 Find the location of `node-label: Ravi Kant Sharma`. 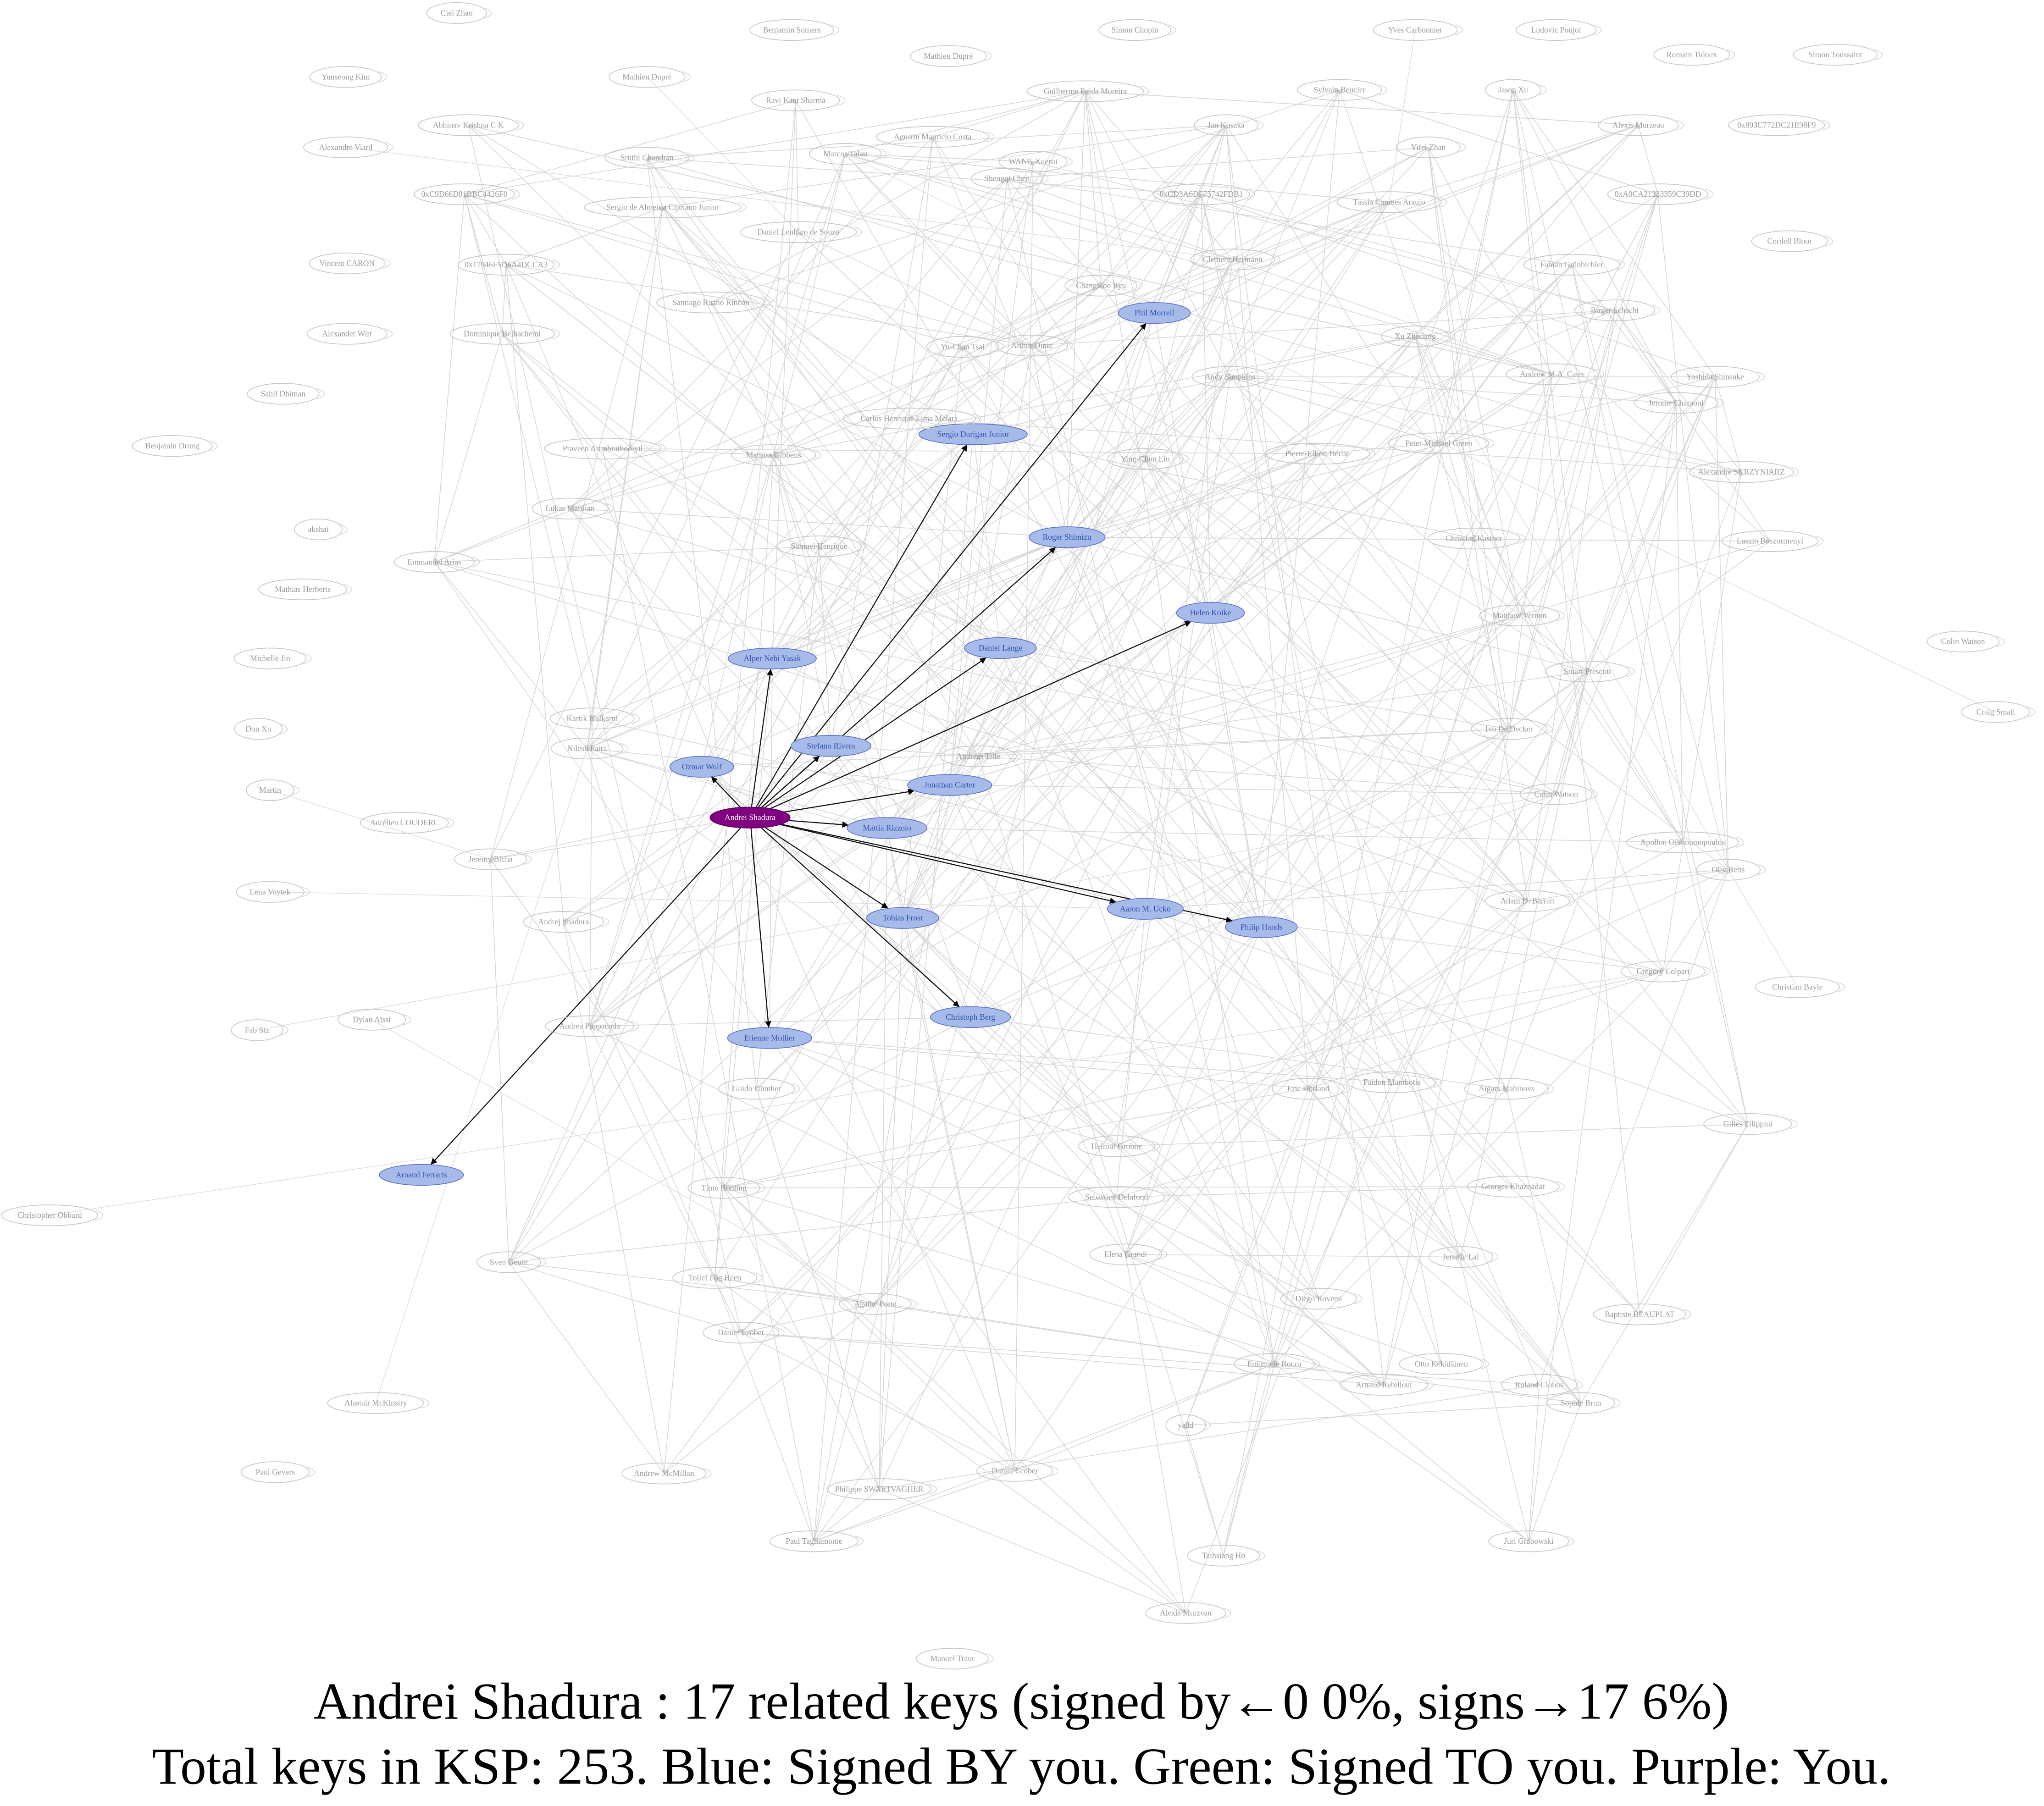

node-label: Ravi Kant Sharma is located at coordinates (796, 100).